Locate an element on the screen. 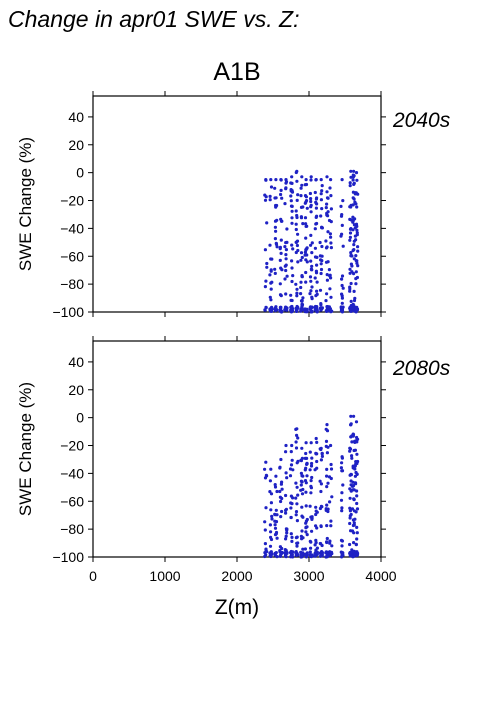  y-tick-label: 0 is located at coordinates (80, 173).